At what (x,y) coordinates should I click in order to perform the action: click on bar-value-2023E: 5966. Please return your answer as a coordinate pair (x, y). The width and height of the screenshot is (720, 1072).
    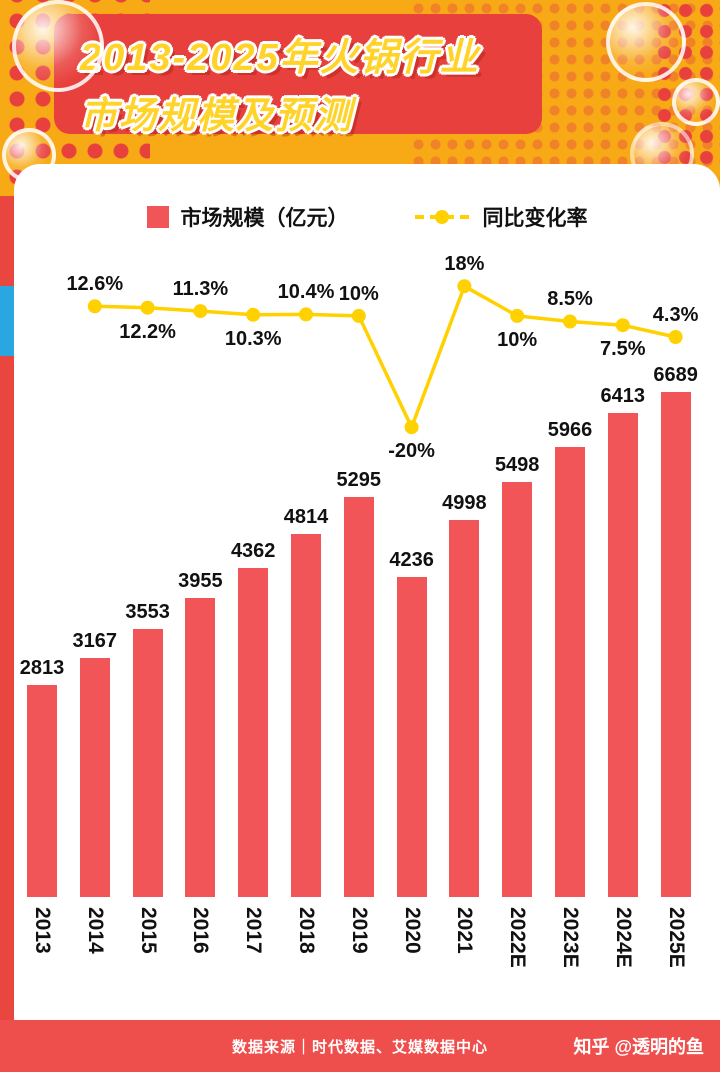
    Looking at the image, I should click on (570, 430).